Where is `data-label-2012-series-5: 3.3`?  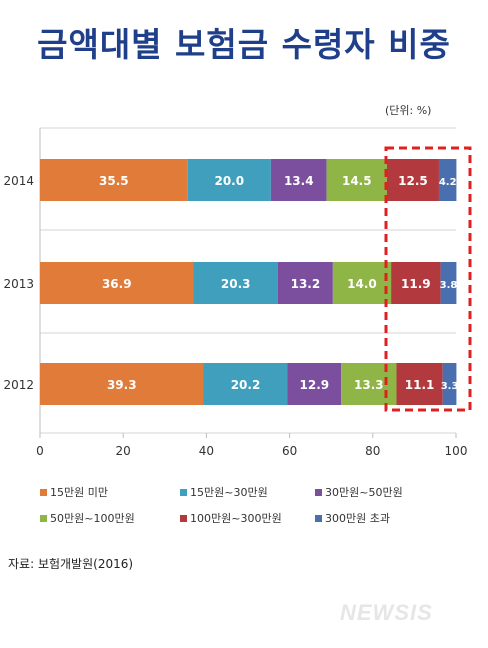
data-label-2012-series-5: 3.3 is located at coordinates (450, 386).